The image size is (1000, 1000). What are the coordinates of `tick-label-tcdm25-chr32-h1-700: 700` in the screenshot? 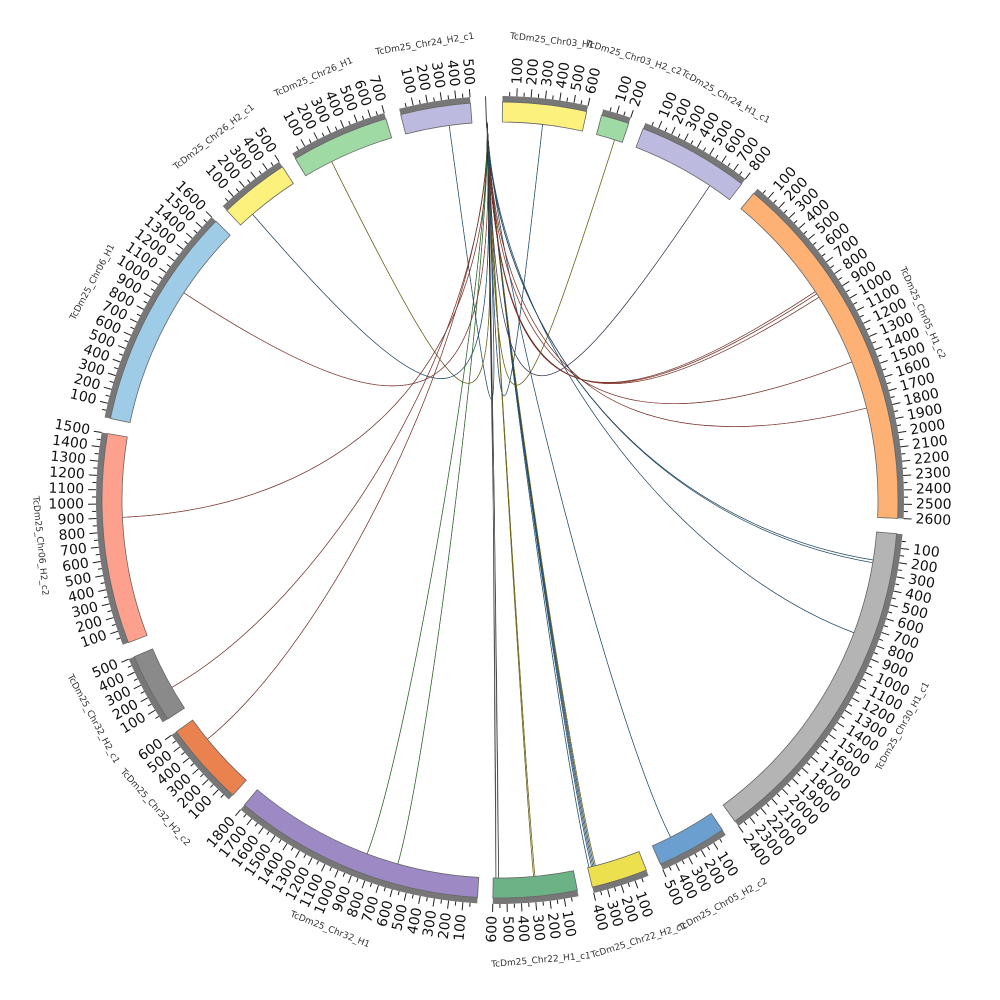 It's located at (370, 909).